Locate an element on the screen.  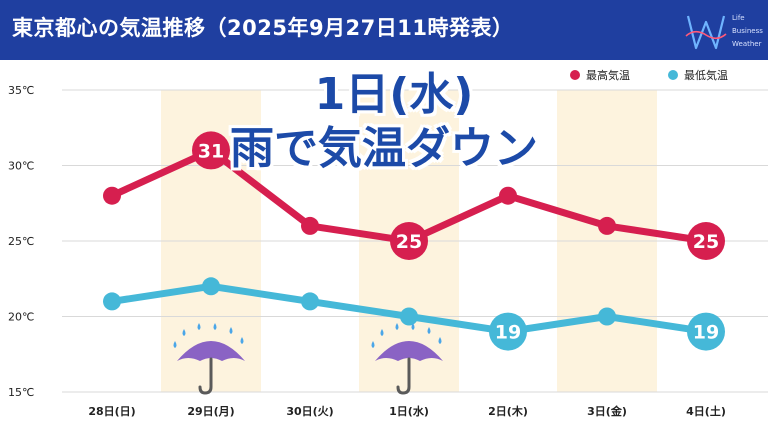
brand-logo: Life Business Weather is located at coordinates (724, 31).